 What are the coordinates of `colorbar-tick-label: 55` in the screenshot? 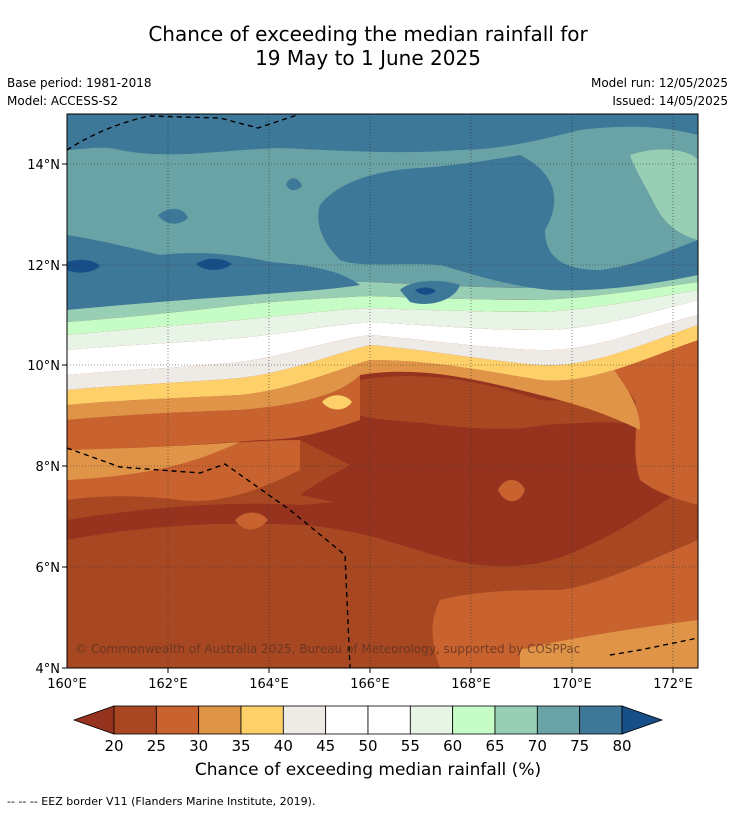 It's located at (410, 746).